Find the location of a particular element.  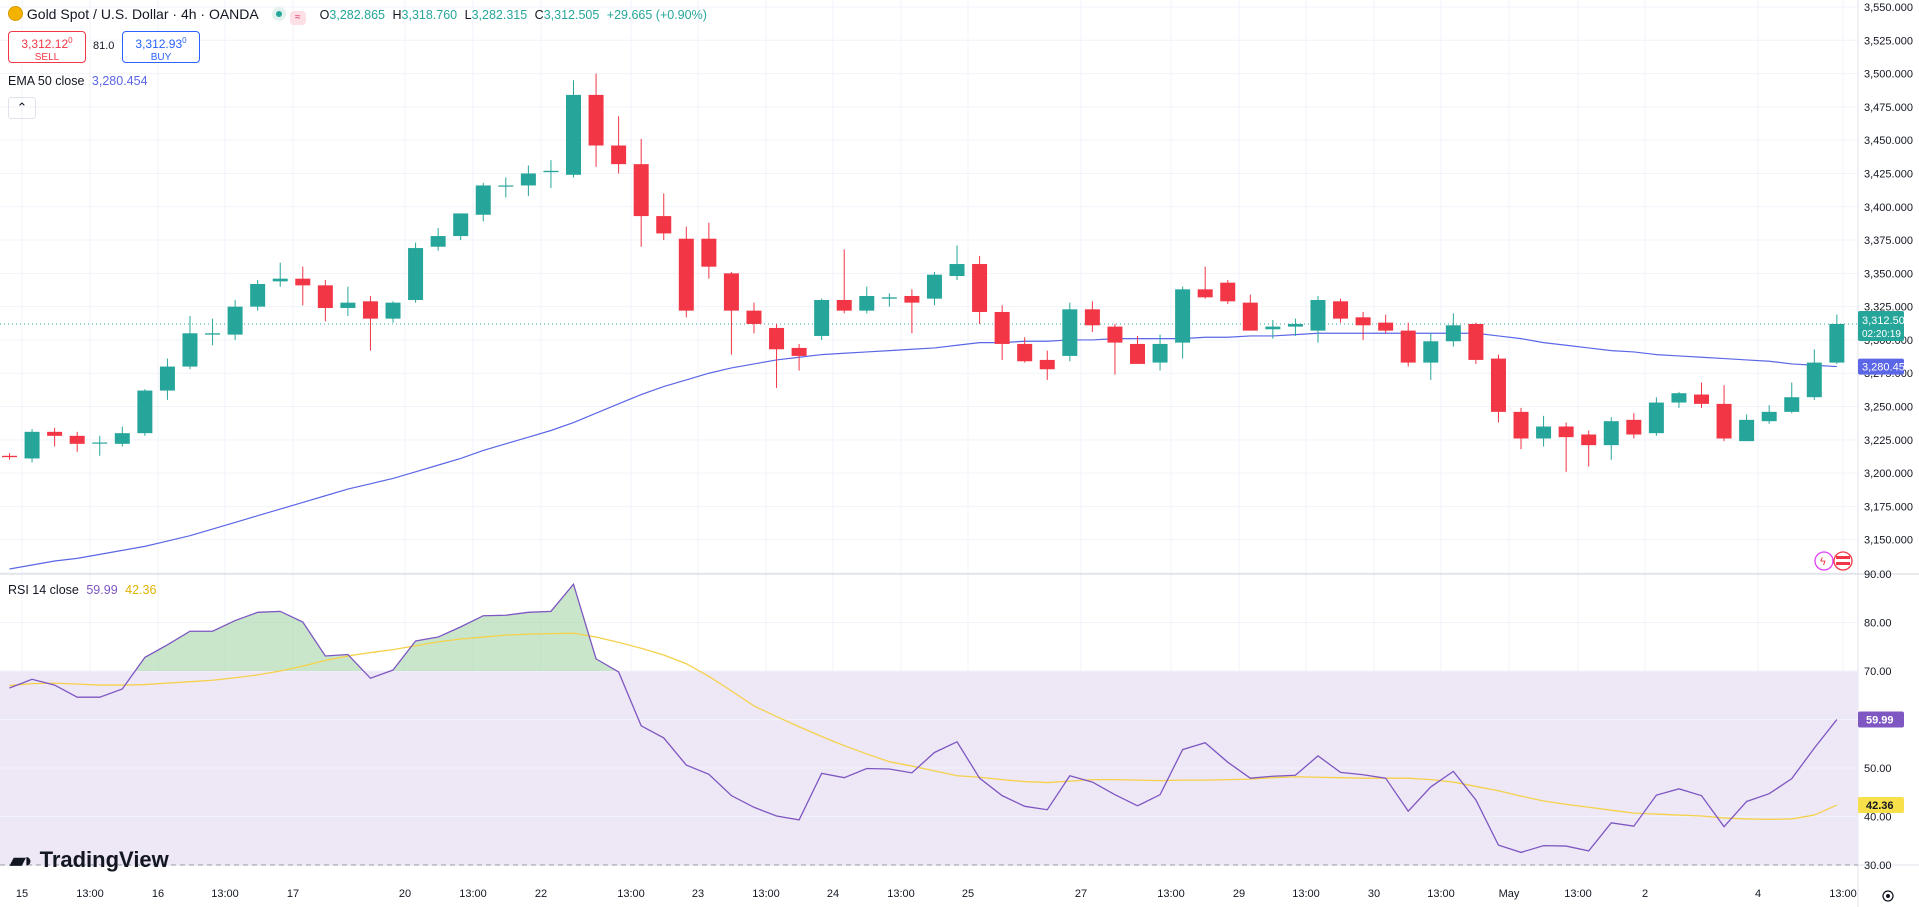

lightning-event-icon is located at coordinates (1824, 561).